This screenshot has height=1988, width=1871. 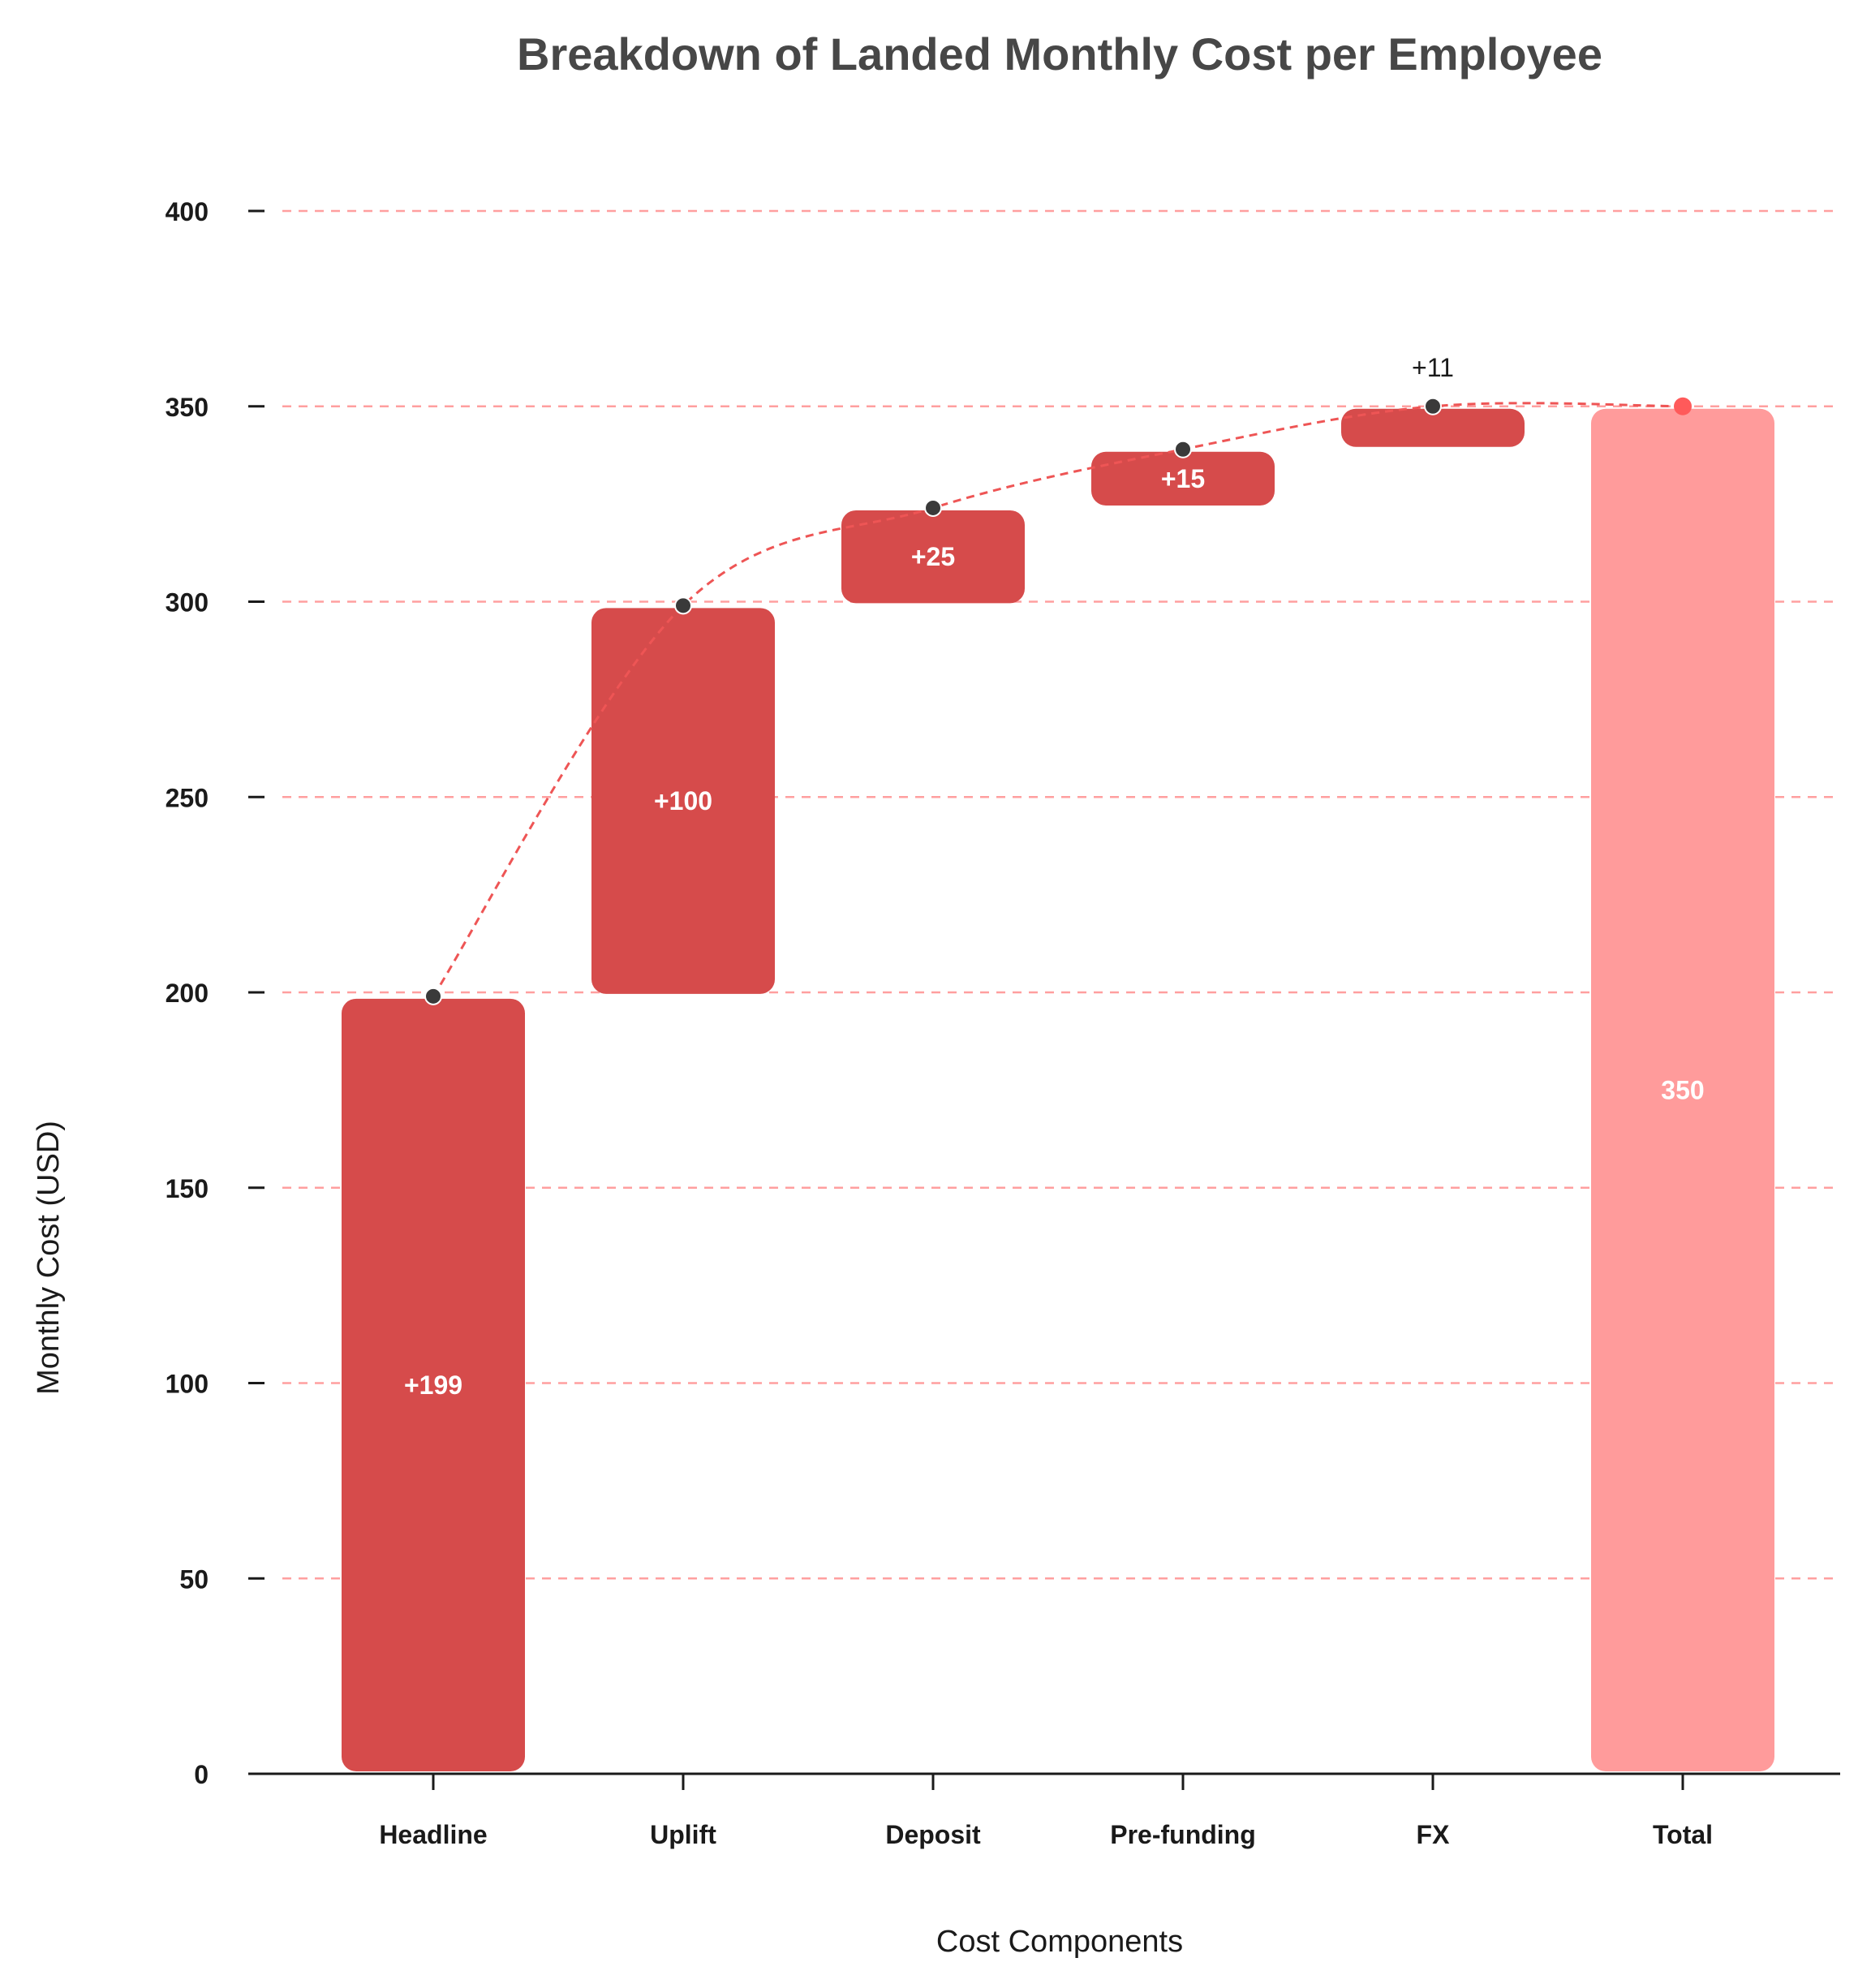 What do you see at coordinates (187, 797) in the screenshot?
I see `y-tick-label: 250` at bounding box center [187, 797].